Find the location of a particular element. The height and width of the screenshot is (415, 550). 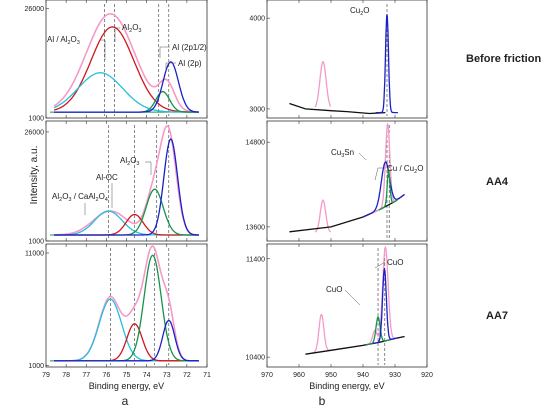

series-cu is located at coordinates (388, 190).